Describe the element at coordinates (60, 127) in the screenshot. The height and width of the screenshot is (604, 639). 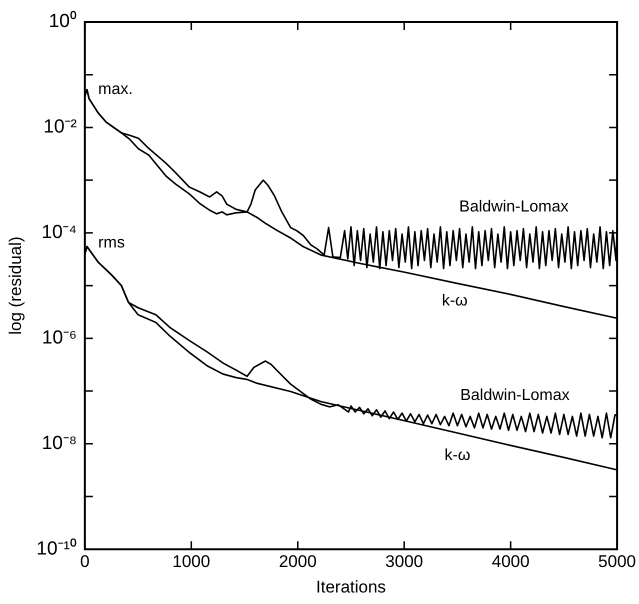
I see `y-tick-label: 10⁻²` at that location.